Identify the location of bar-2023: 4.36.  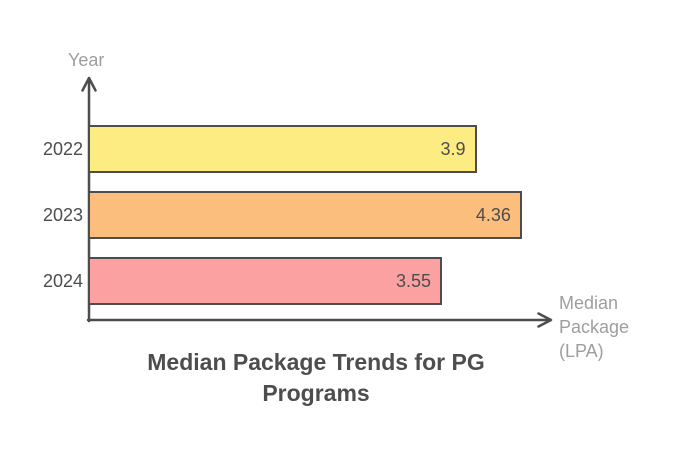
(305, 215).